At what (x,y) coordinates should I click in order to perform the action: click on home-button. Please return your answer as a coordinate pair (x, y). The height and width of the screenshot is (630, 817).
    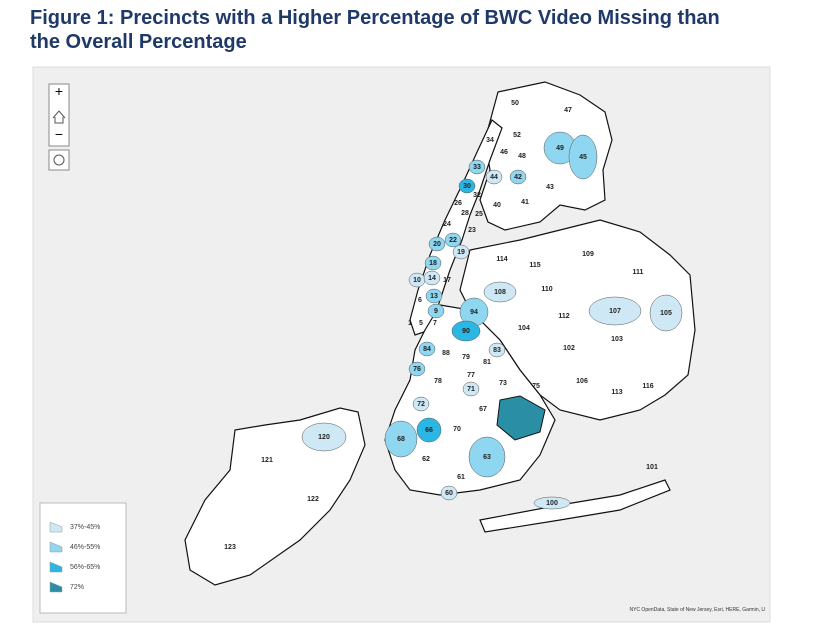
    Looking at the image, I should click on (59, 117).